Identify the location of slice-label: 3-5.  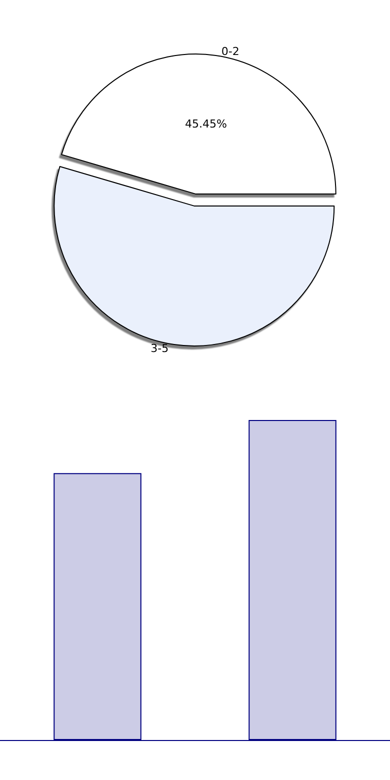
(159, 348).